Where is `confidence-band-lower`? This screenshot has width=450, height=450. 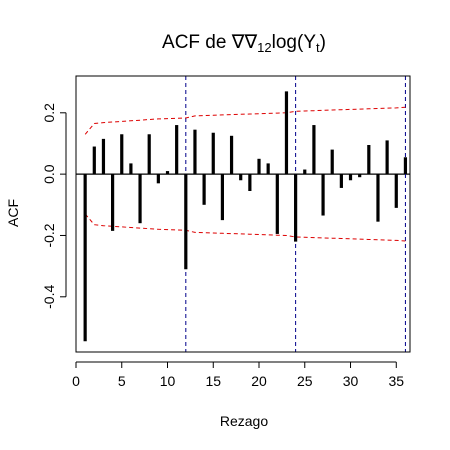 confidence-band-lower is located at coordinates (245, 227).